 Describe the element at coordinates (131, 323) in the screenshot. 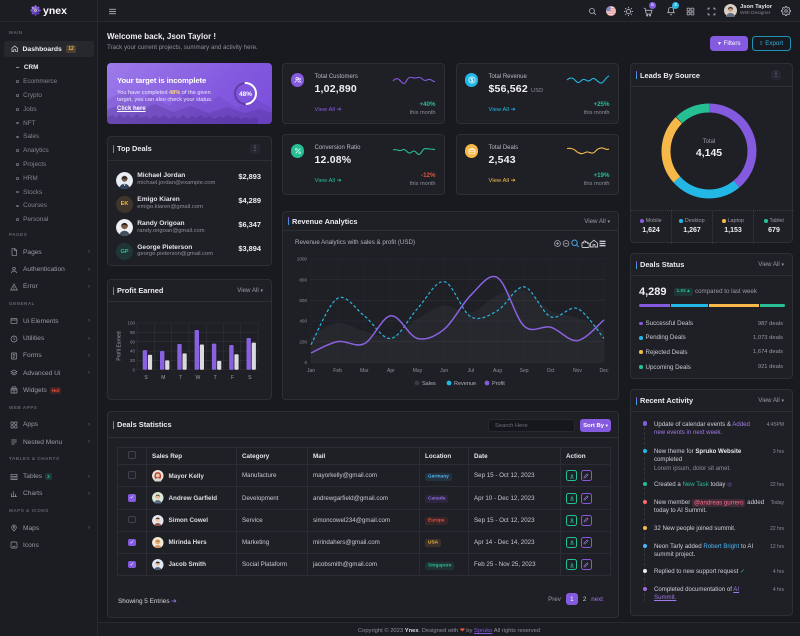

I see `svg-text: 100` at that location.